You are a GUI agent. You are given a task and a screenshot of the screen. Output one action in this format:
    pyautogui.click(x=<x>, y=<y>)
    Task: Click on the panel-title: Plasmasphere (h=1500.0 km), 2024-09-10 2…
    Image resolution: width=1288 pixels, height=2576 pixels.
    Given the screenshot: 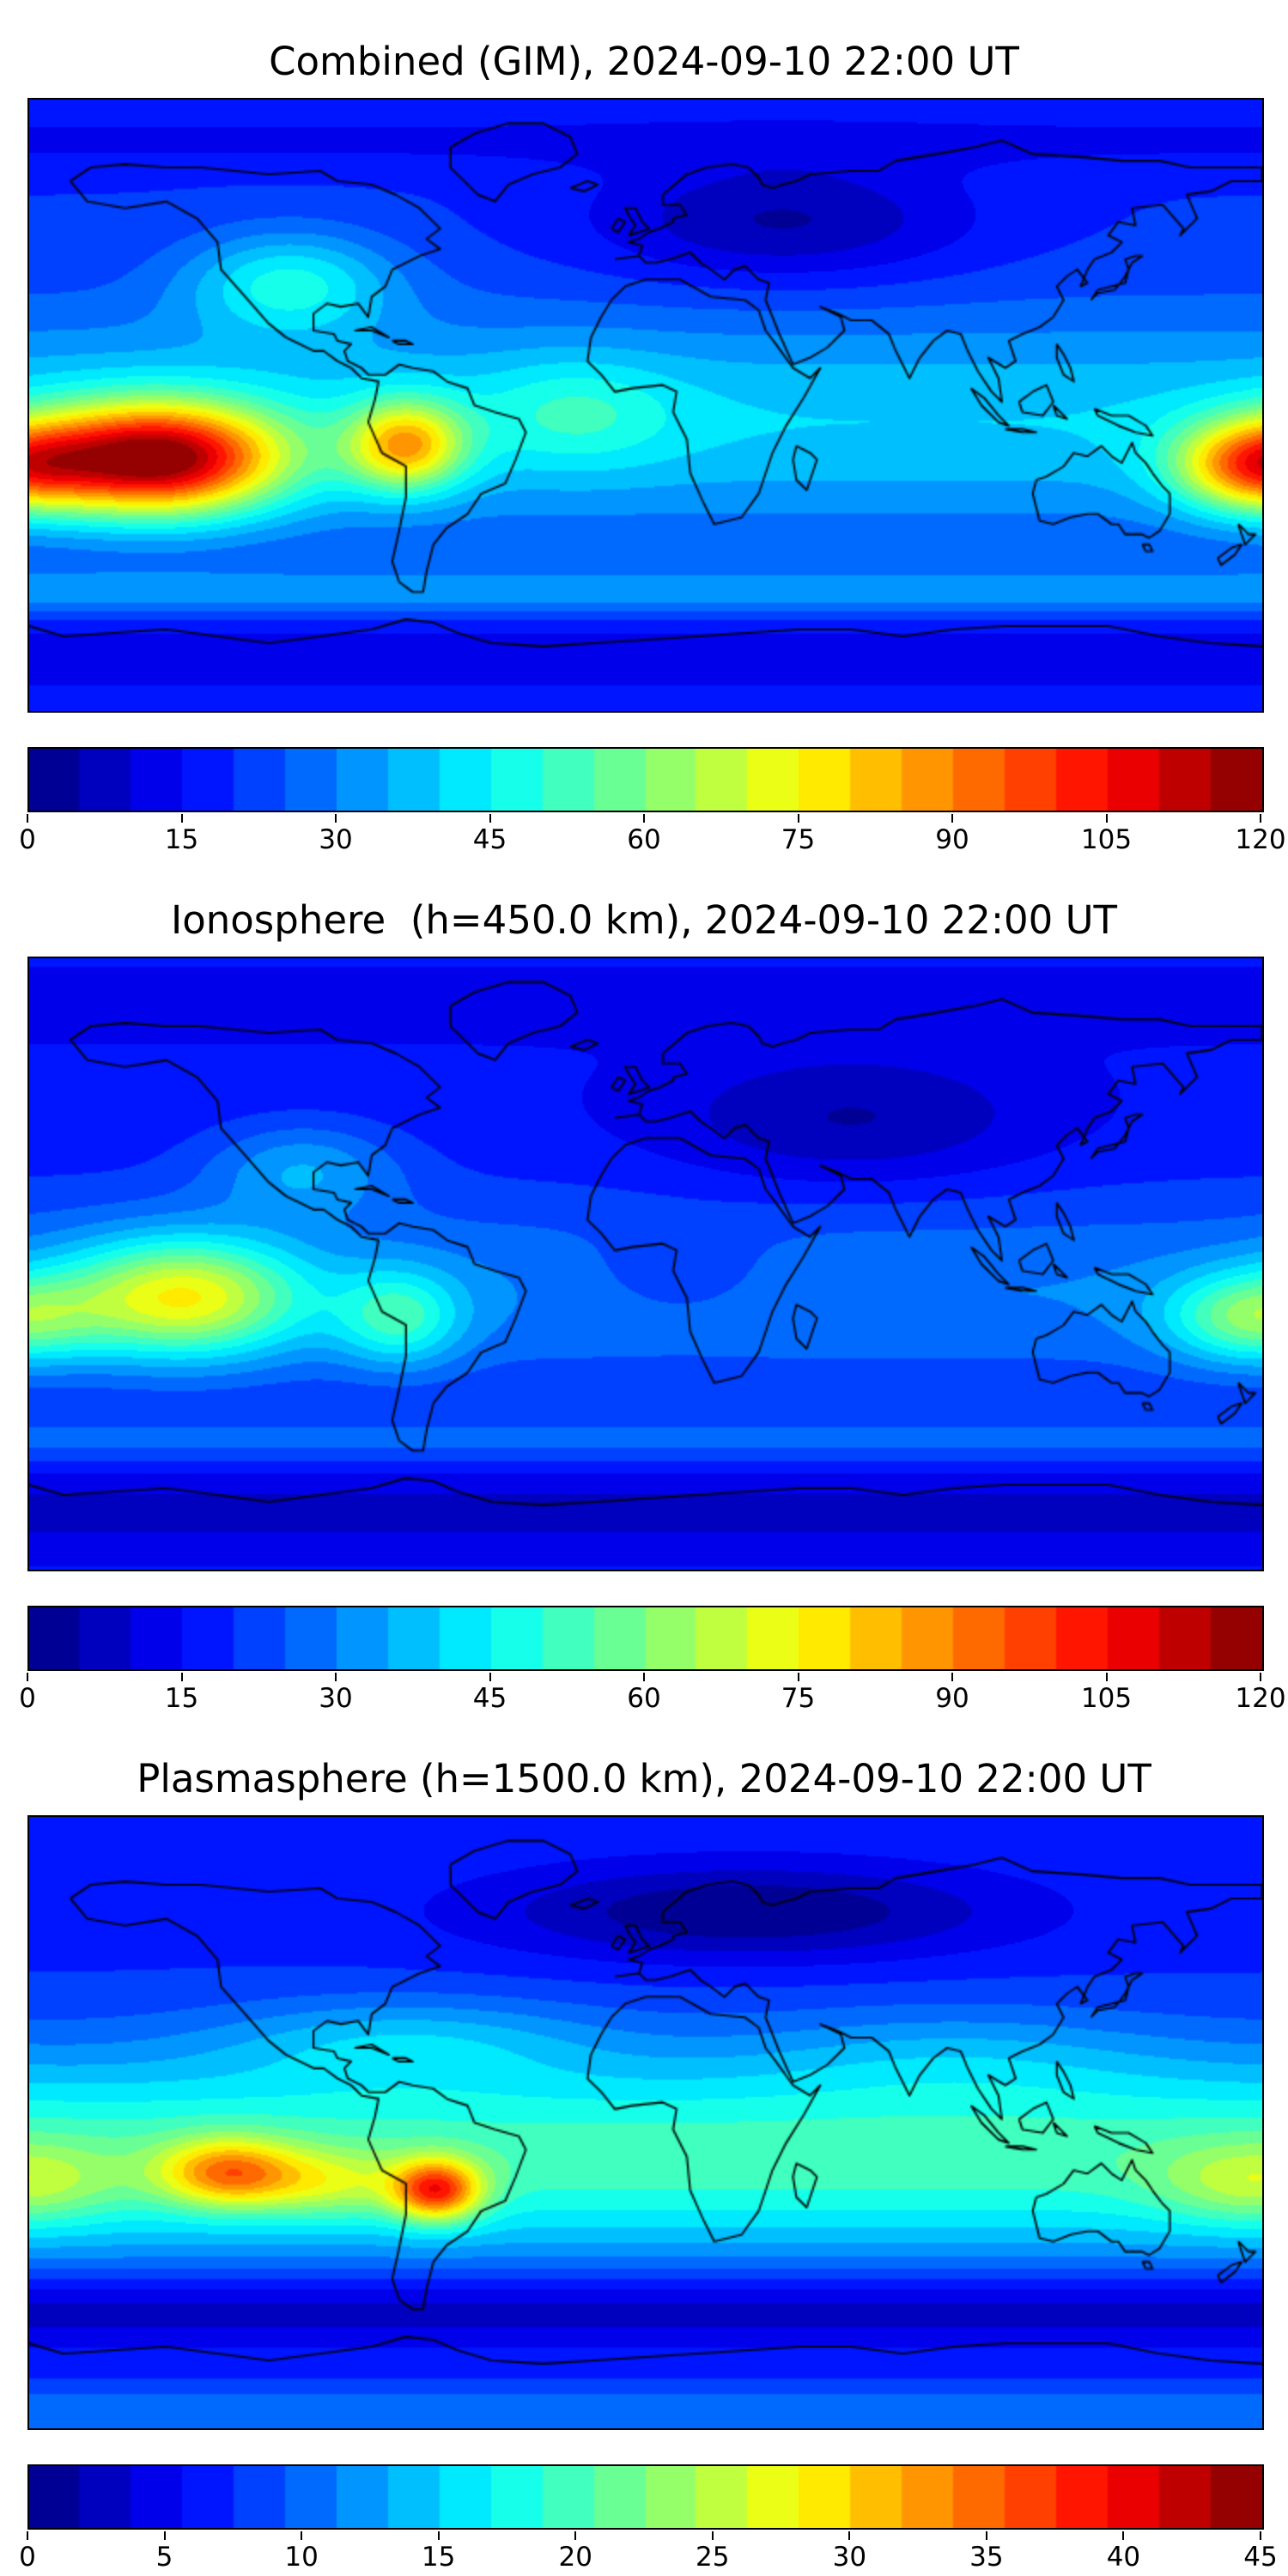 What is the action you would take?
    pyautogui.click(x=644, y=1778)
    